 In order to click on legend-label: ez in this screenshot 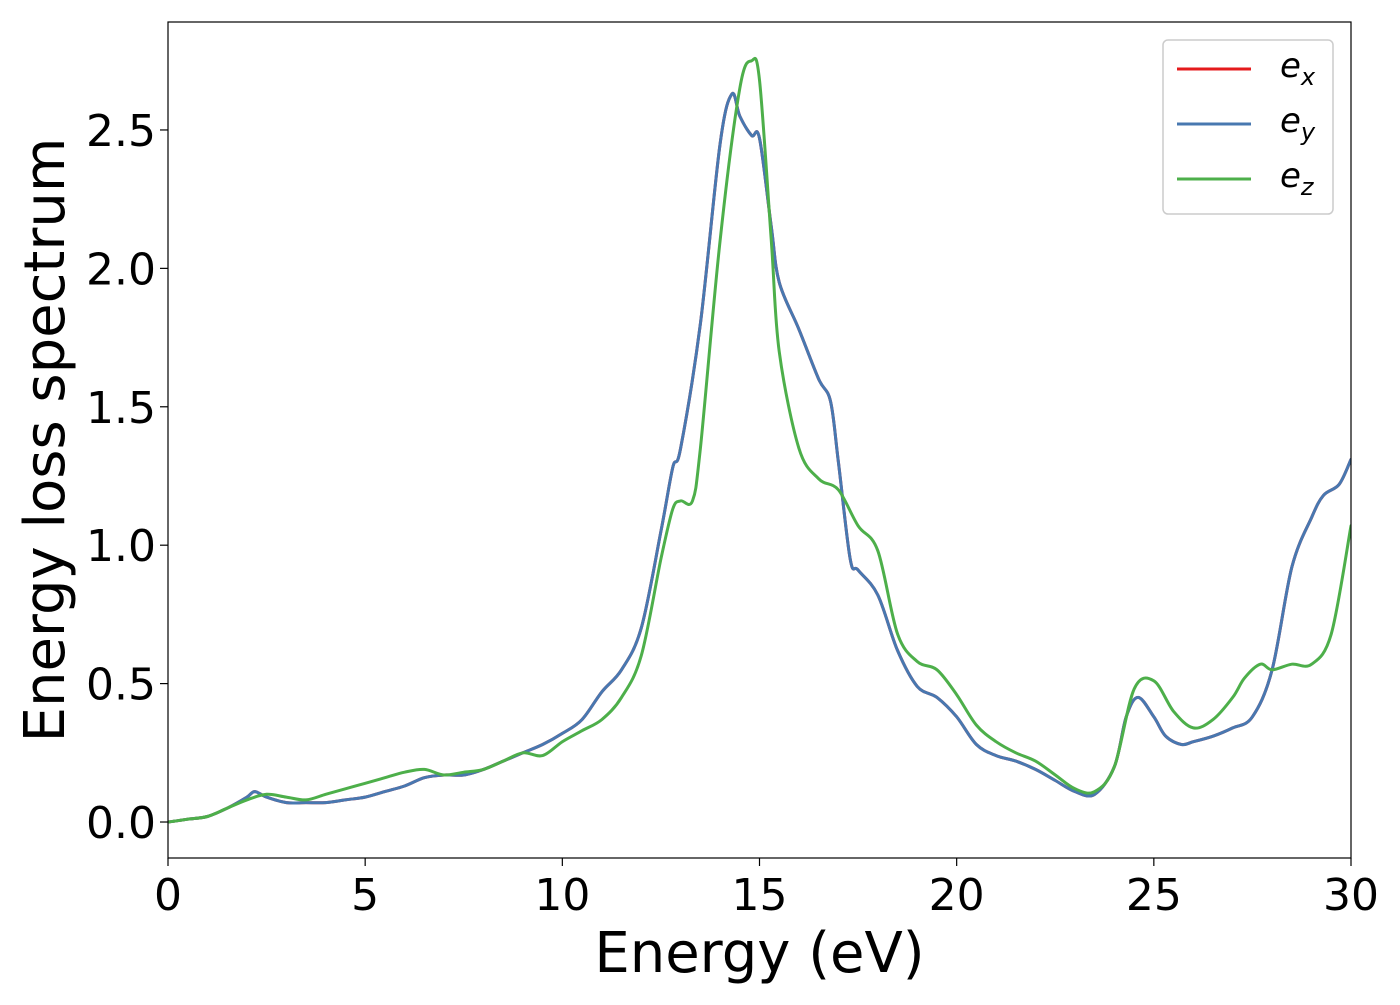, I will do `click(1297, 178)`.